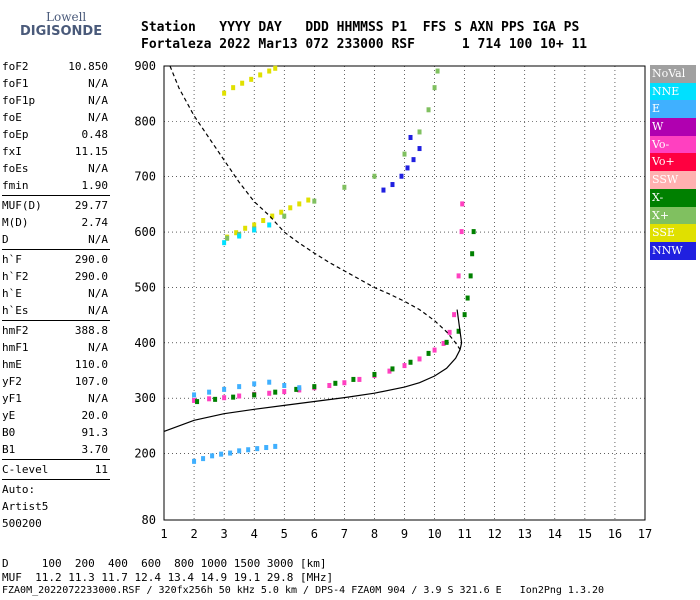  I want to click on parameter-row: hmF2 388.8, so click(55, 330).